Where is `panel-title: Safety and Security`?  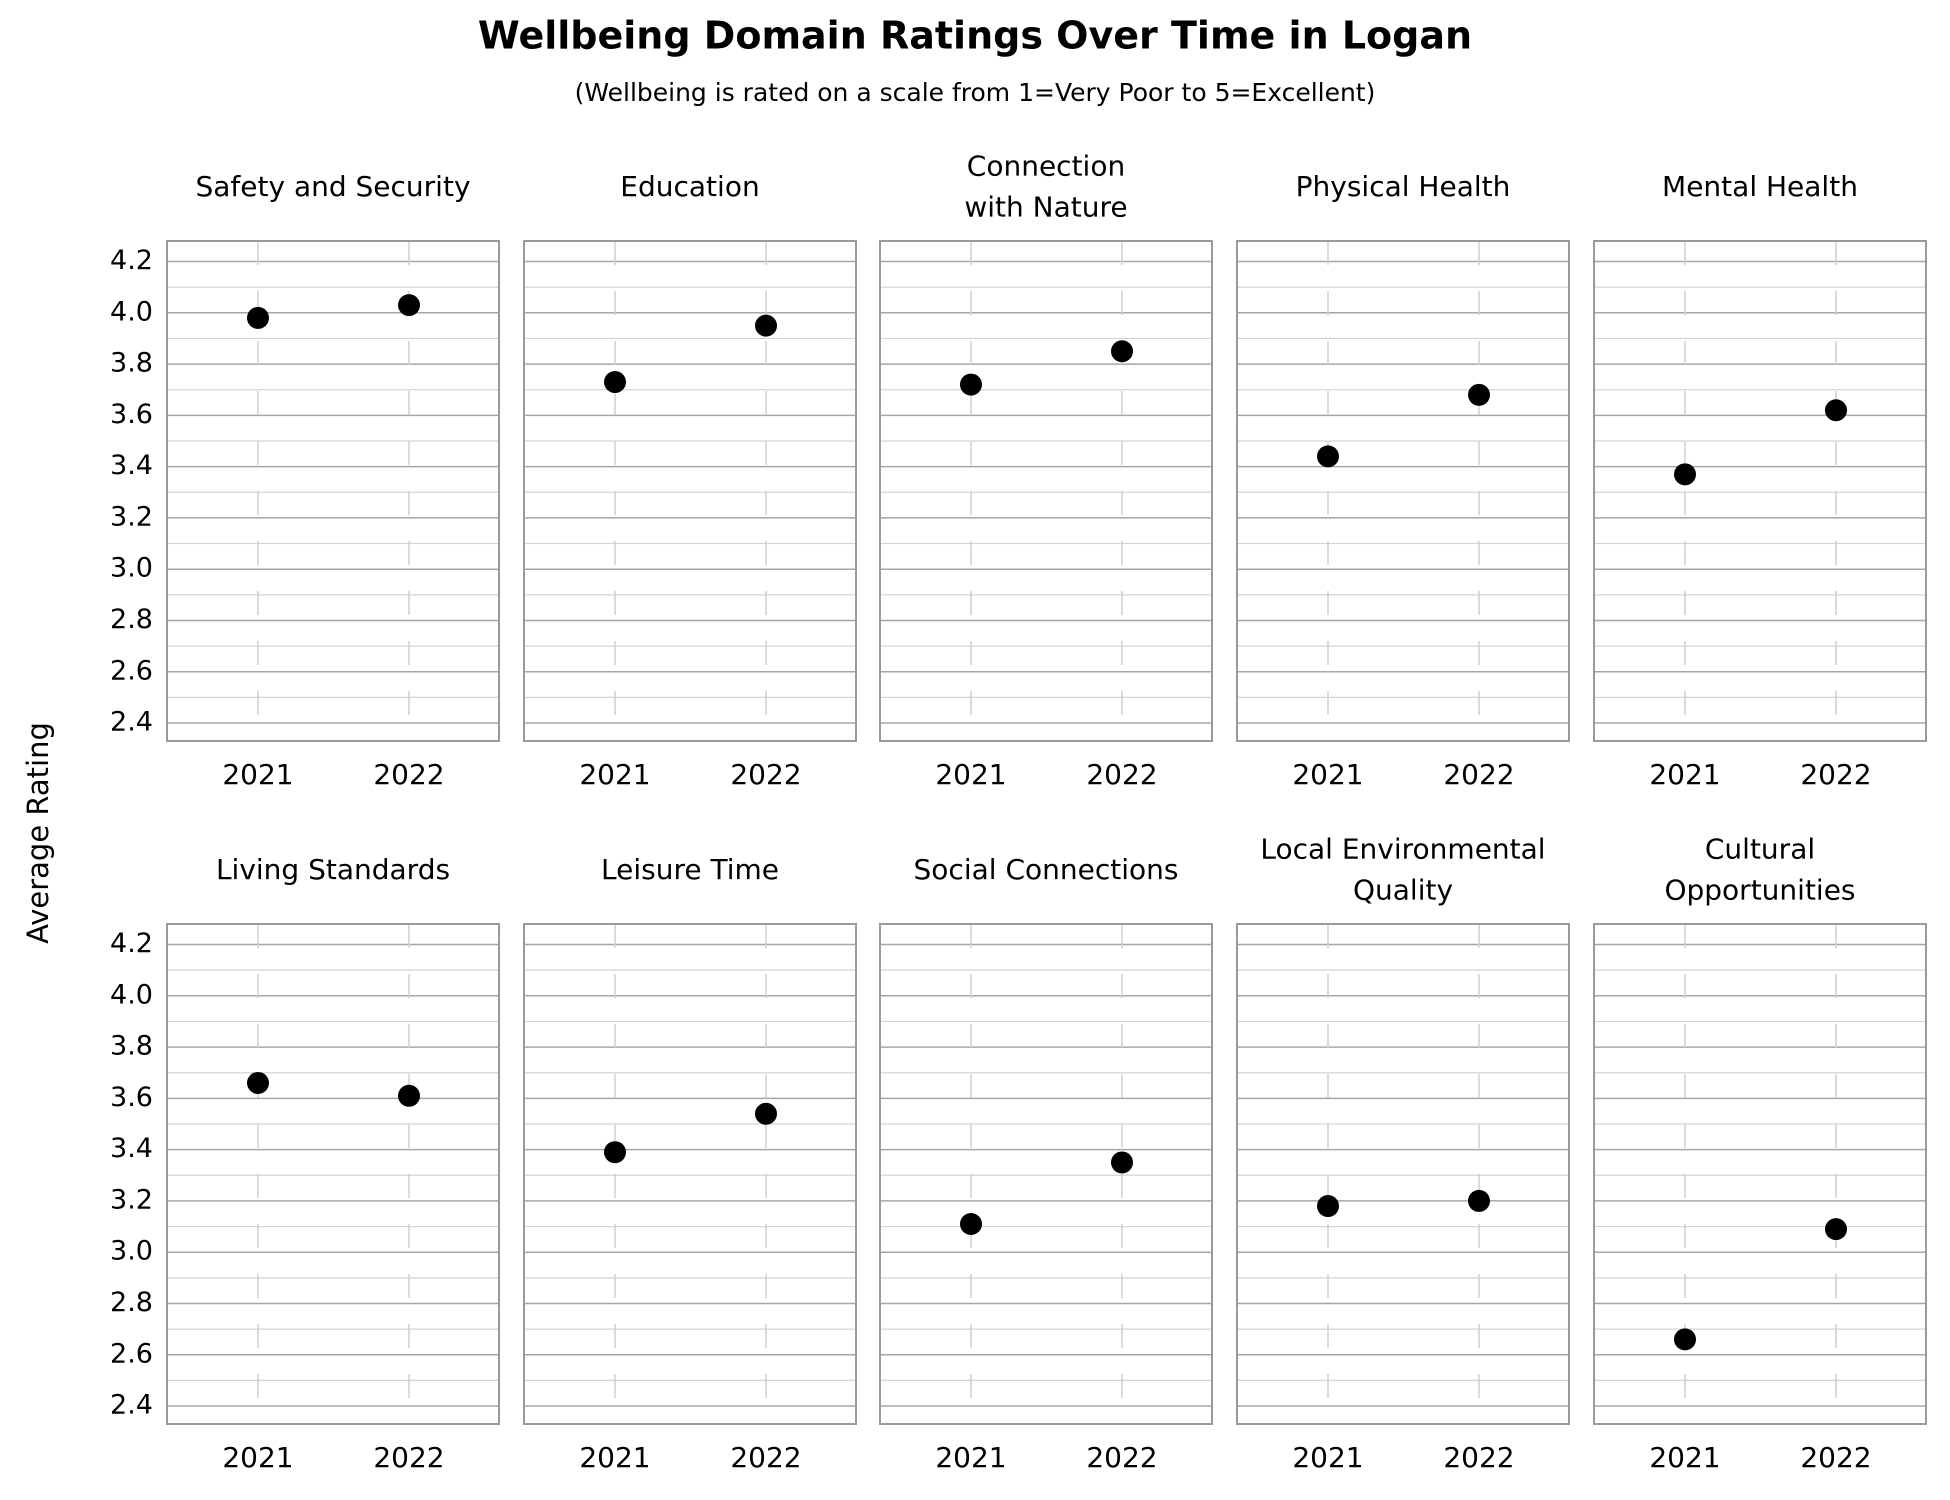 panel-title: Safety and Security is located at coordinates (332, 186).